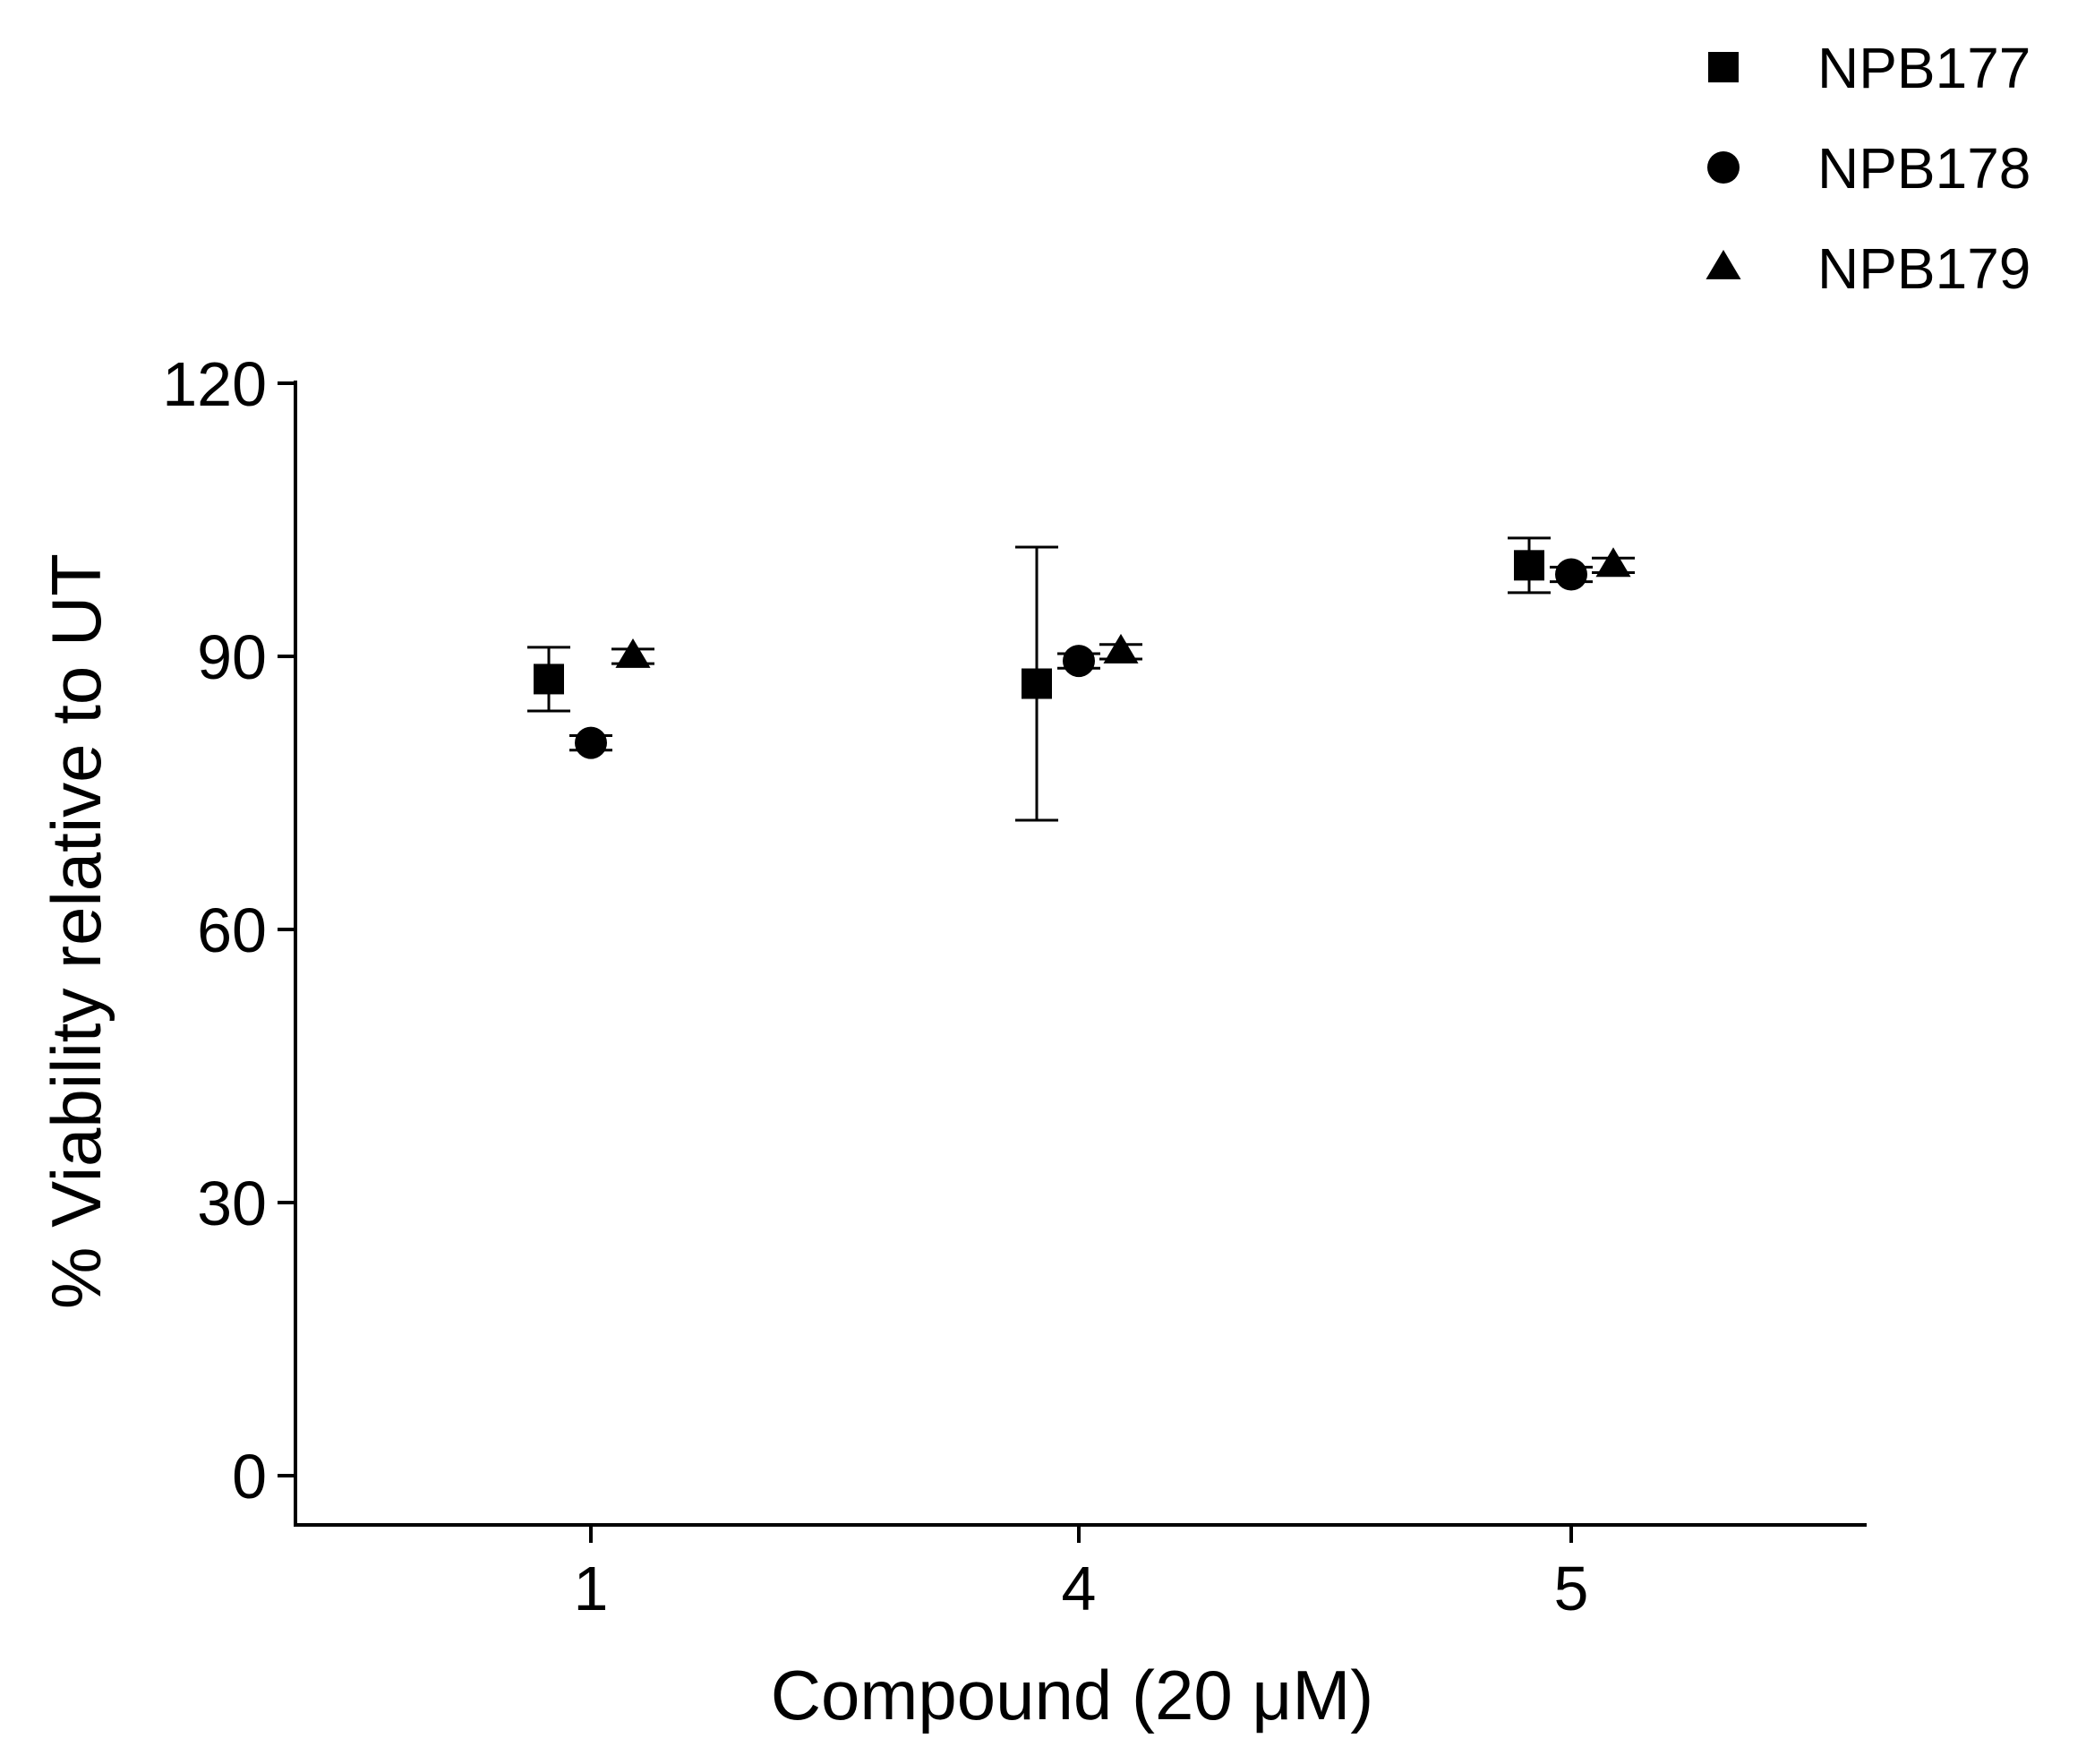  Describe the element at coordinates (1723, 264) in the screenshot. I see `legend-marker-npb179` at that location.